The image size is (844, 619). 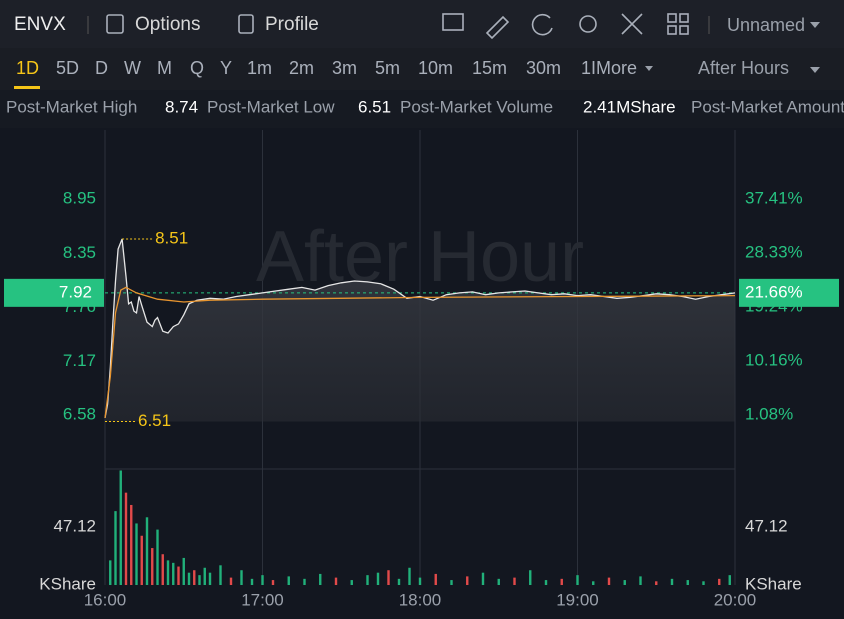 What do you see at coordinates (27, 87) in the screenshot?
I see `active-underline` at bounding box center [27, 87].